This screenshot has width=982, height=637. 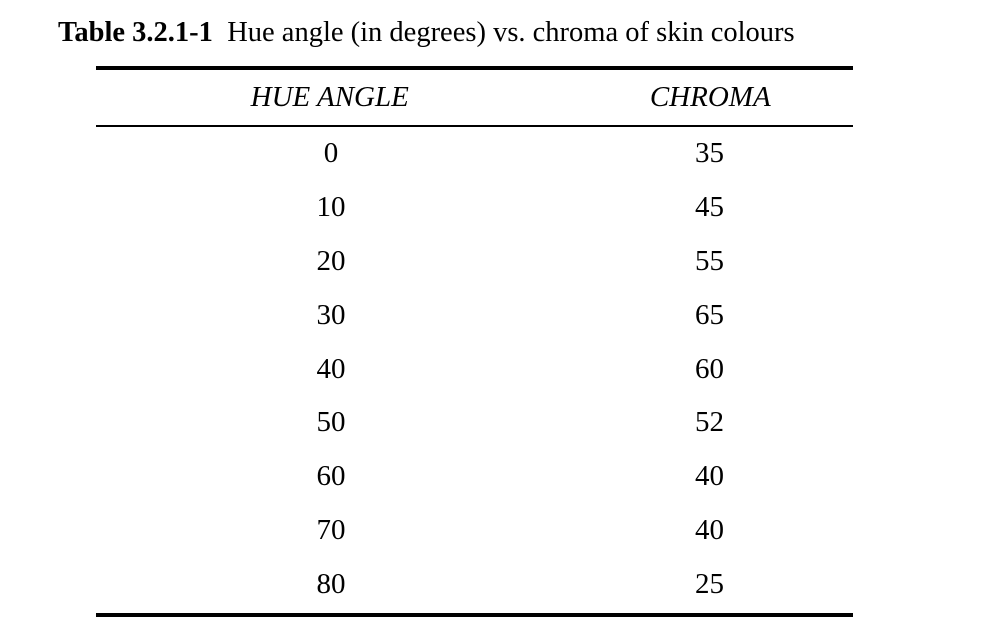 I want to click on cell-chroma: 55, so click(x=709, y=260).